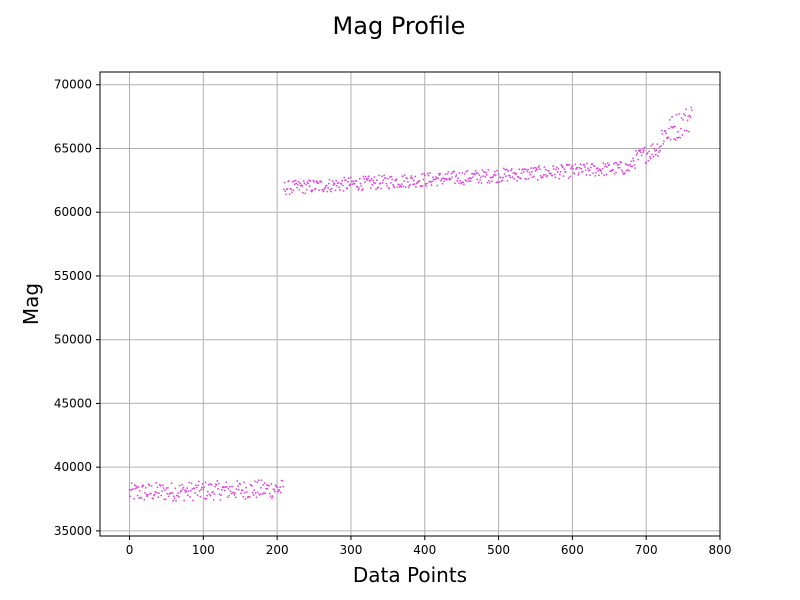 The width and height of the screenshot is (800, 600). What do you see at coordinates (73, 212) in the screenshot?
I see `y-tick-label: 60000` at bounding box center [73, 212].